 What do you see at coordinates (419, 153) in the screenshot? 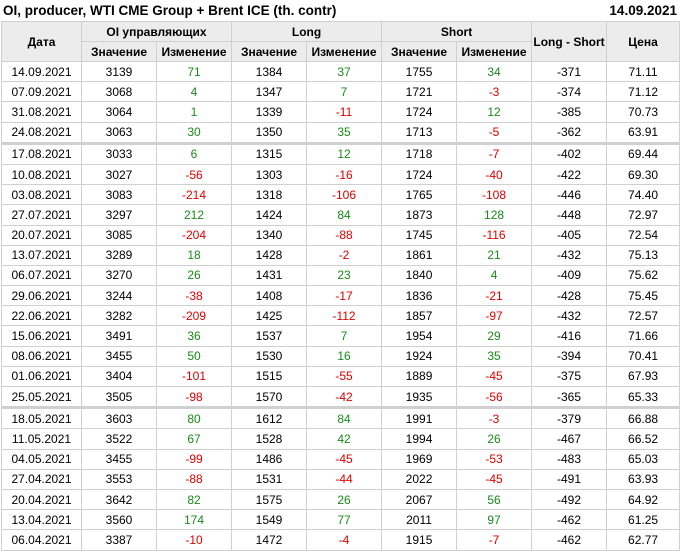
I see `cell-short-value: 1718` at bounding box center [419, 153].